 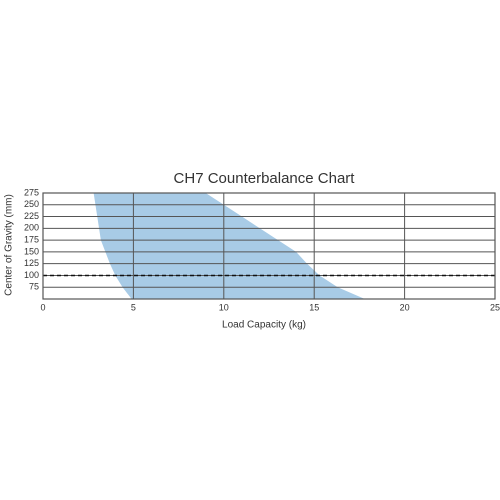 What do you see at coordinates (31, 228) in the screenshot?
I see `y-tick-label: 200` at bounding box center [31, 228].